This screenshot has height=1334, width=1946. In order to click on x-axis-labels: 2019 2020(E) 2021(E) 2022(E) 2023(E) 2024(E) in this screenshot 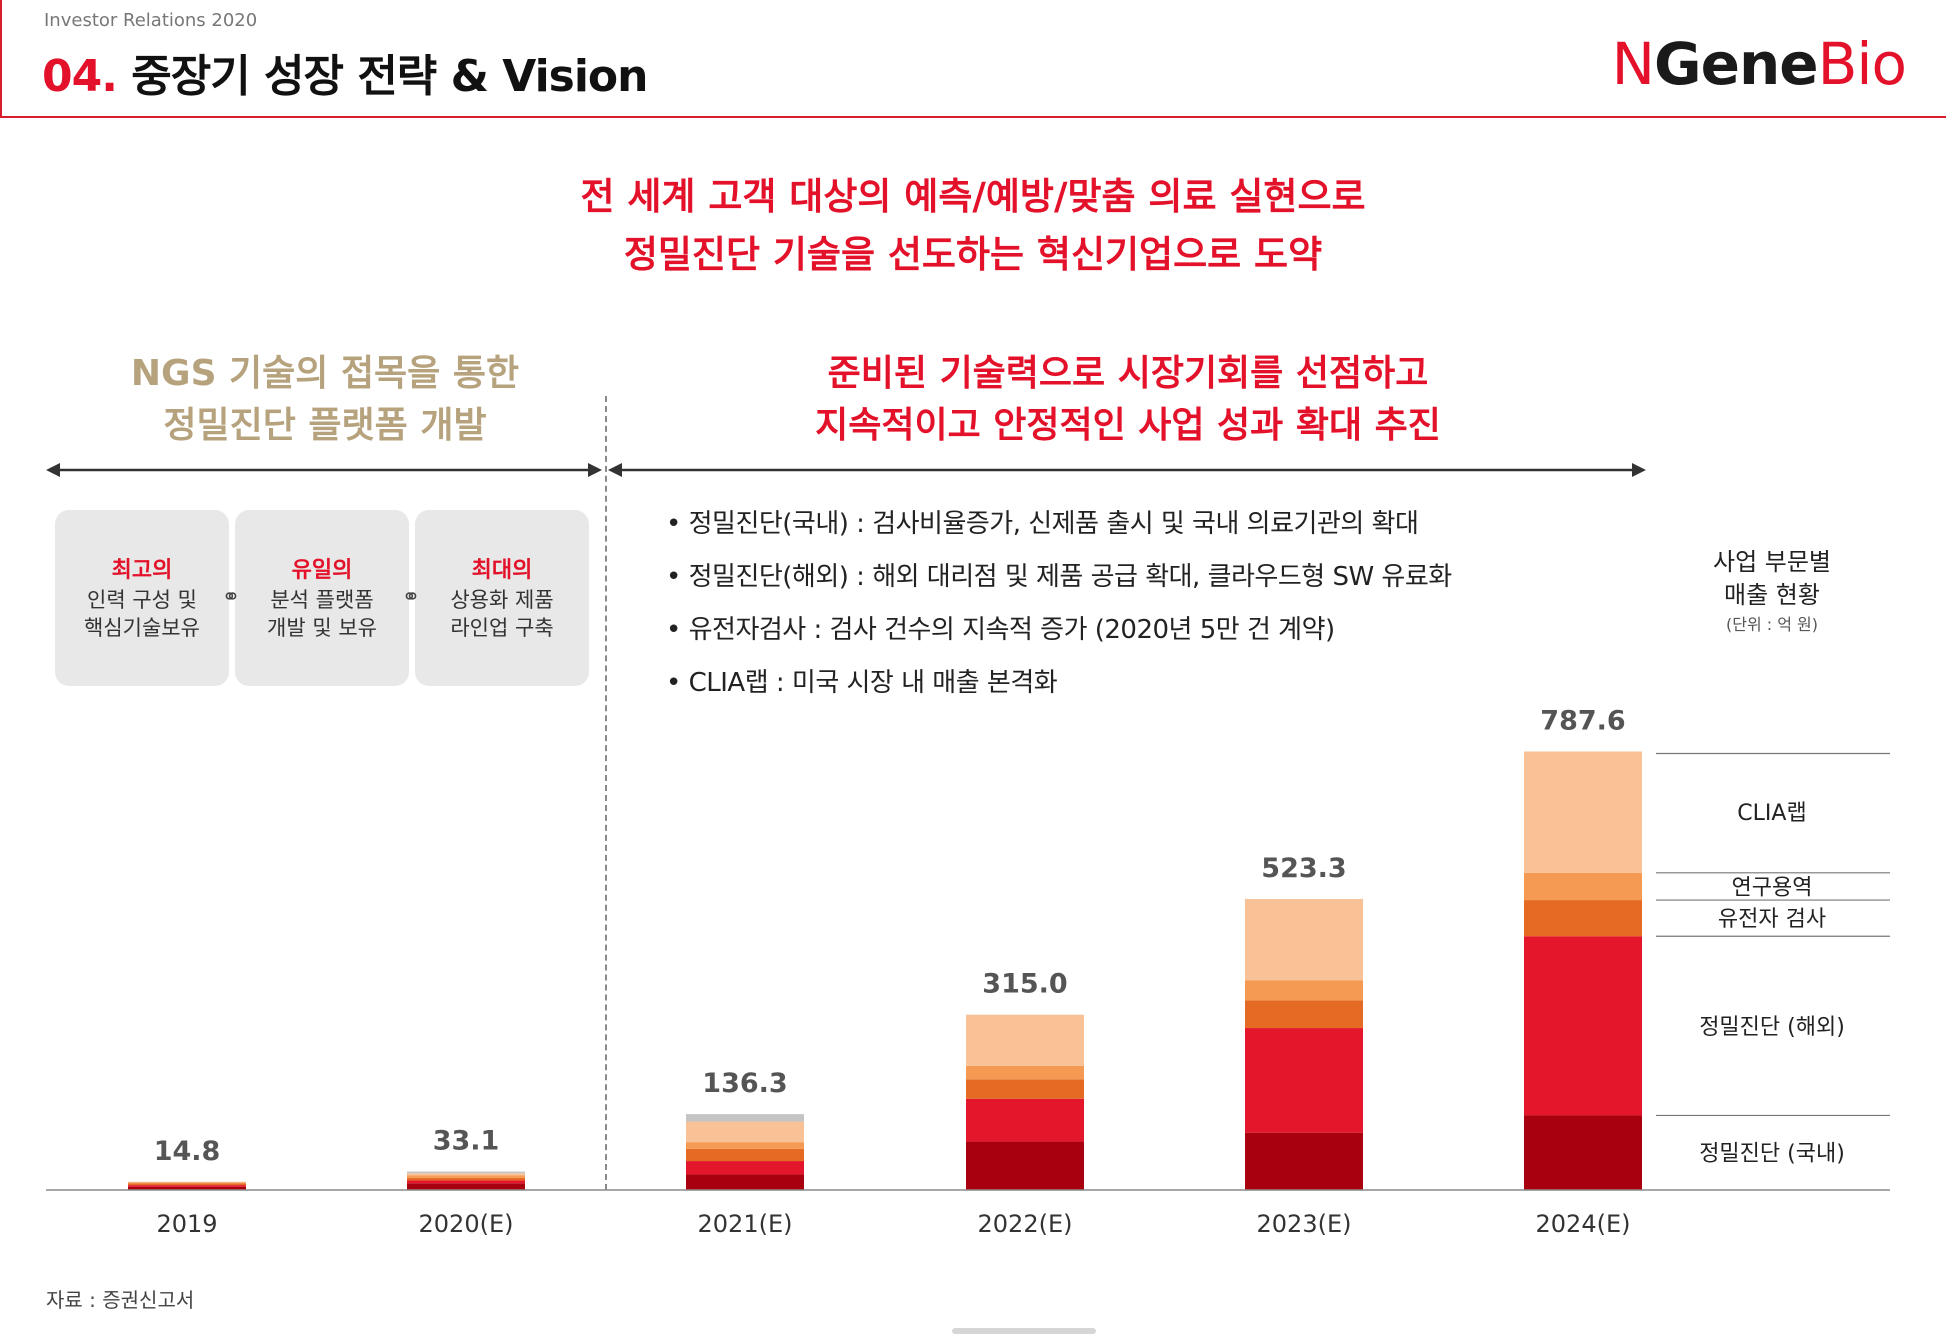, I will do `click(893, 1224)`.